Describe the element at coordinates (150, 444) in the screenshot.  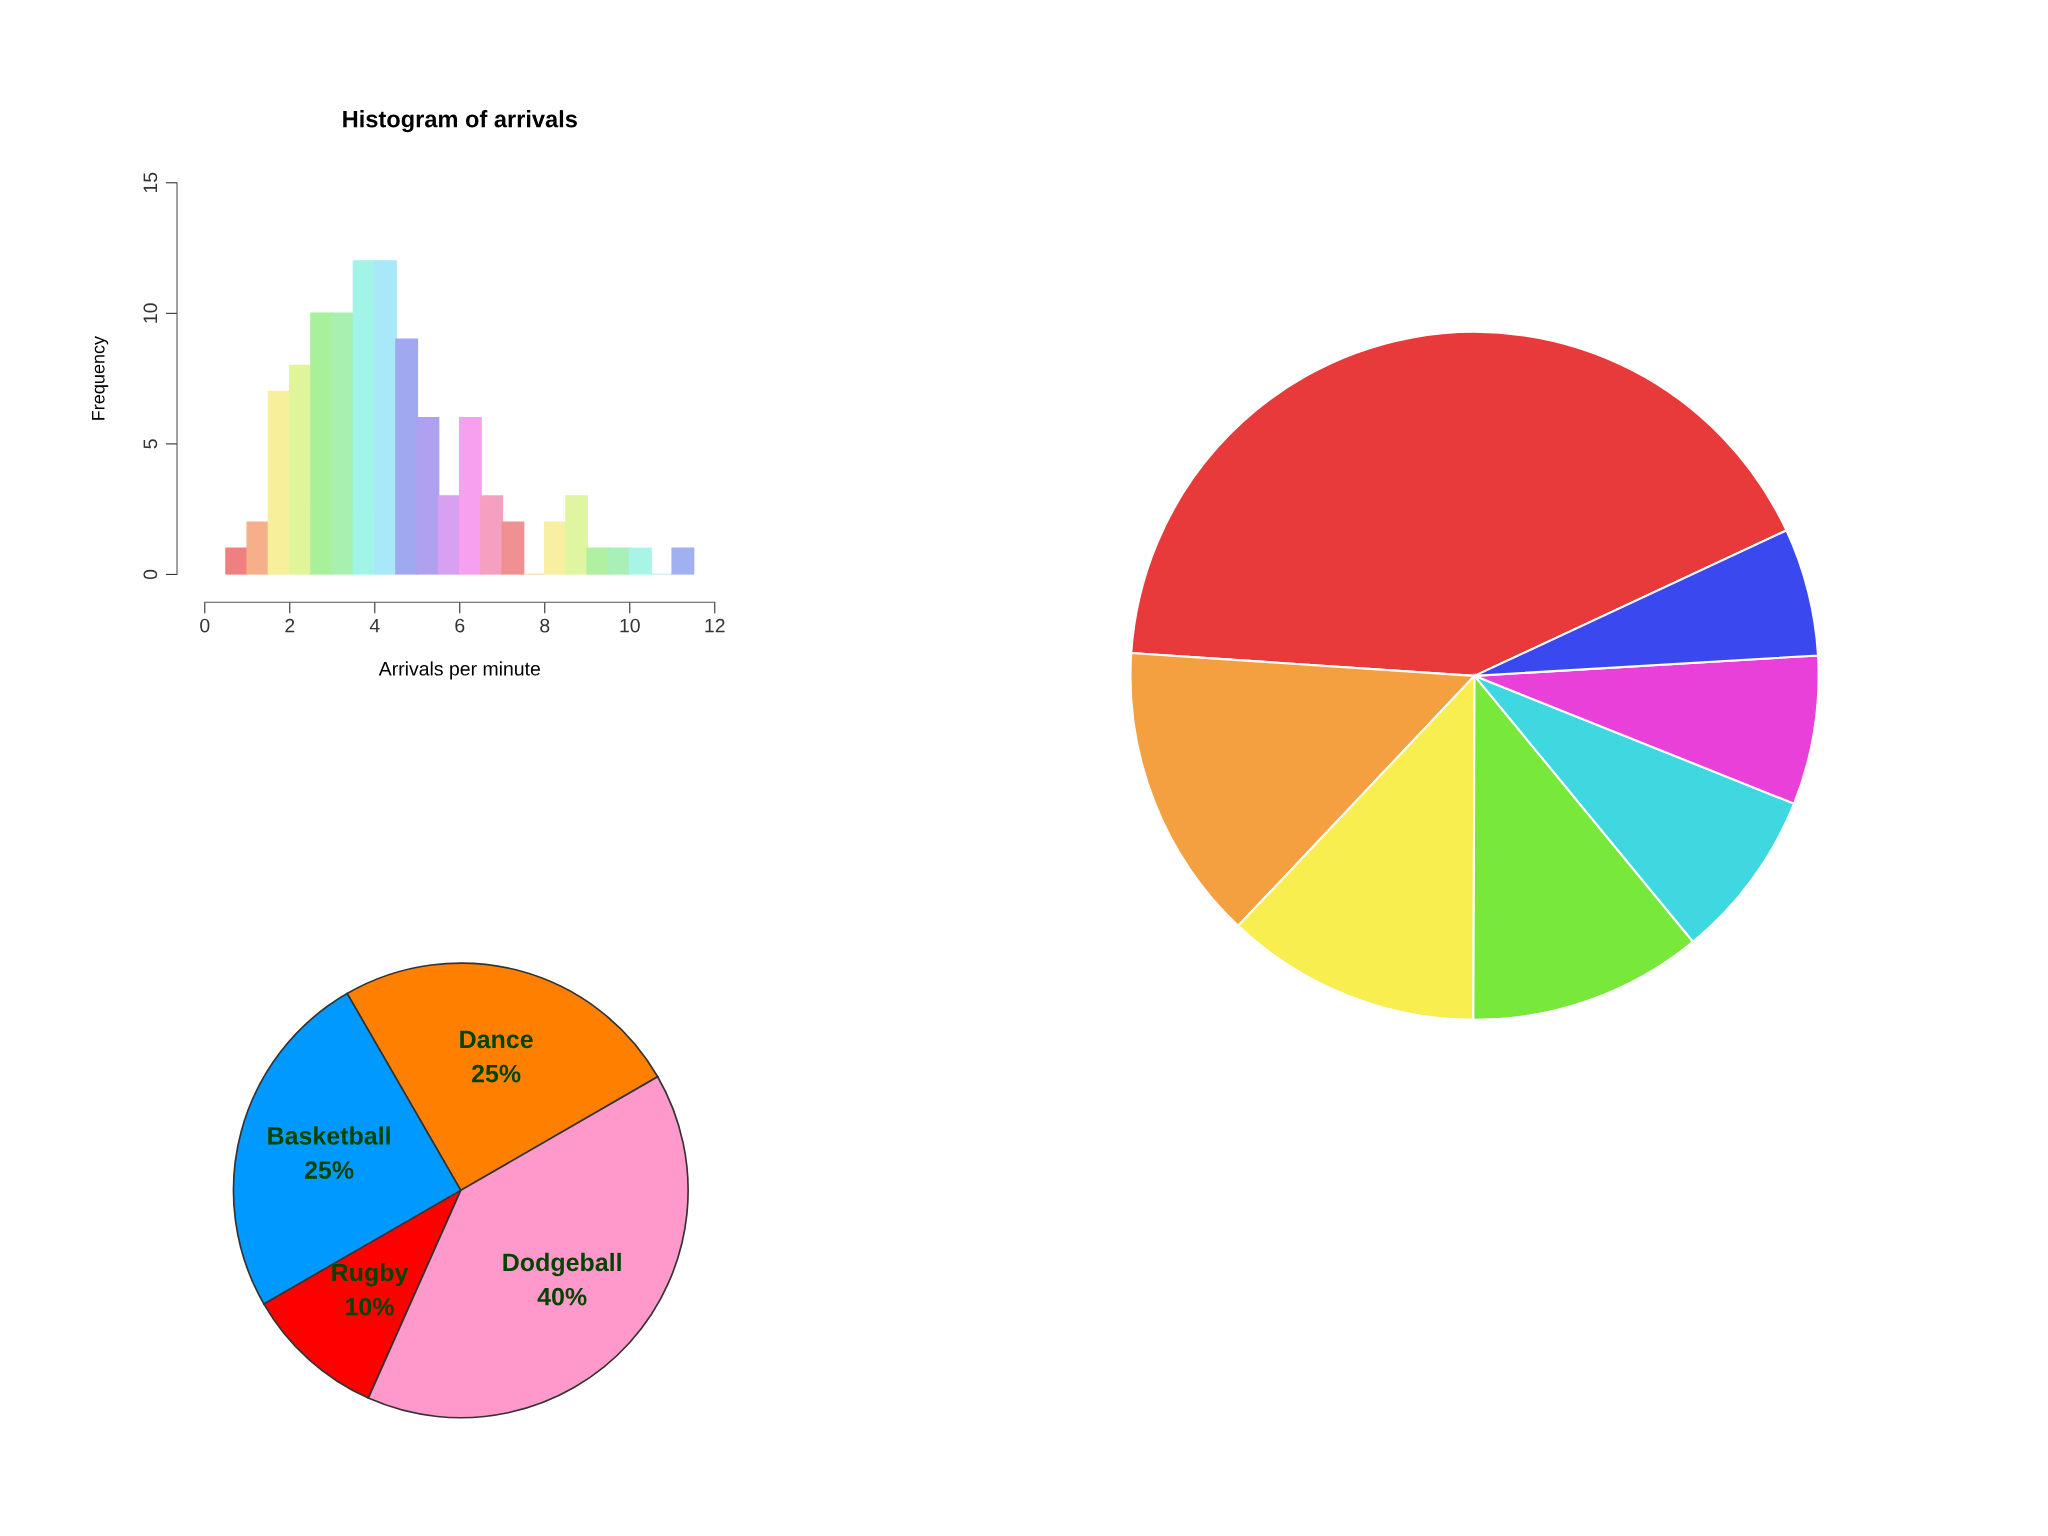
I see `y-tick-label: 5` at that location.